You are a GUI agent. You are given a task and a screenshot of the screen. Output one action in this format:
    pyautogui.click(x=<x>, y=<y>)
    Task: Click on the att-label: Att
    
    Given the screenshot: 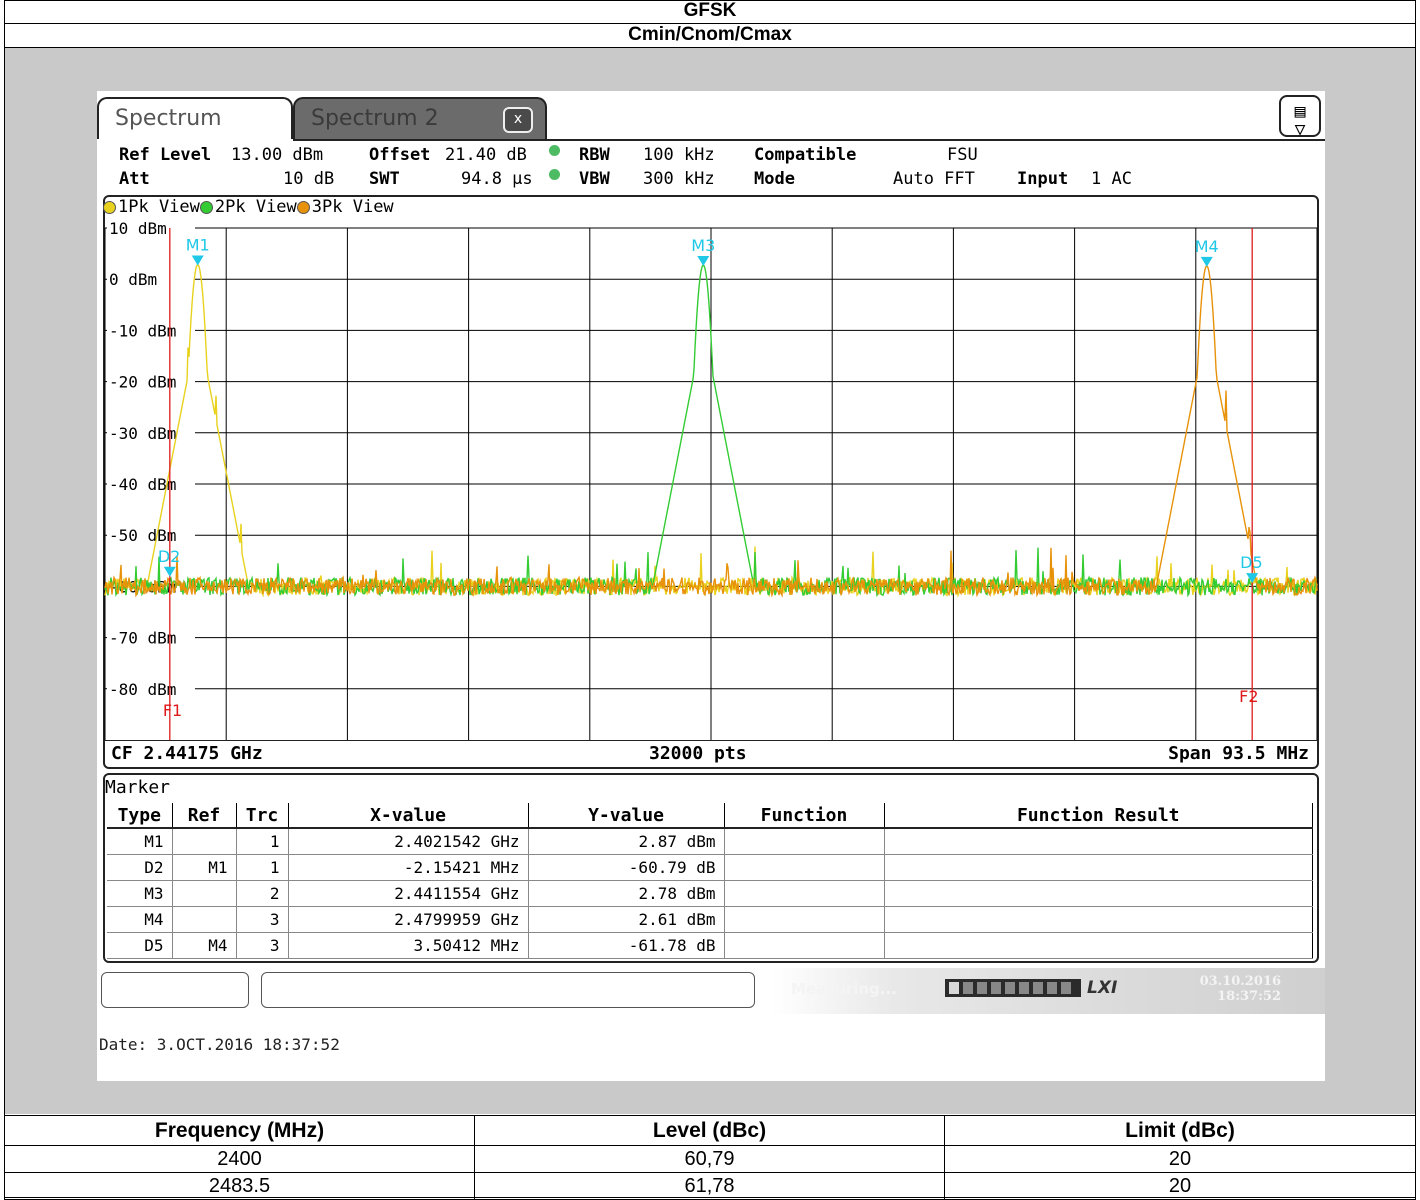 What is the action you would take?
    pyautogui.click(x=134, y=179)
    